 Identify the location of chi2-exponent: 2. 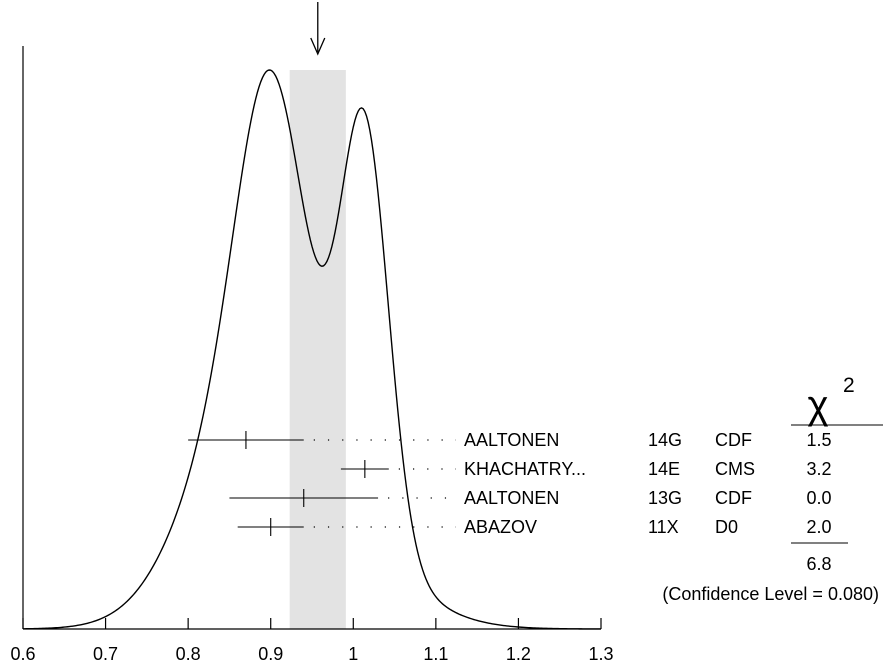
(849, 385).